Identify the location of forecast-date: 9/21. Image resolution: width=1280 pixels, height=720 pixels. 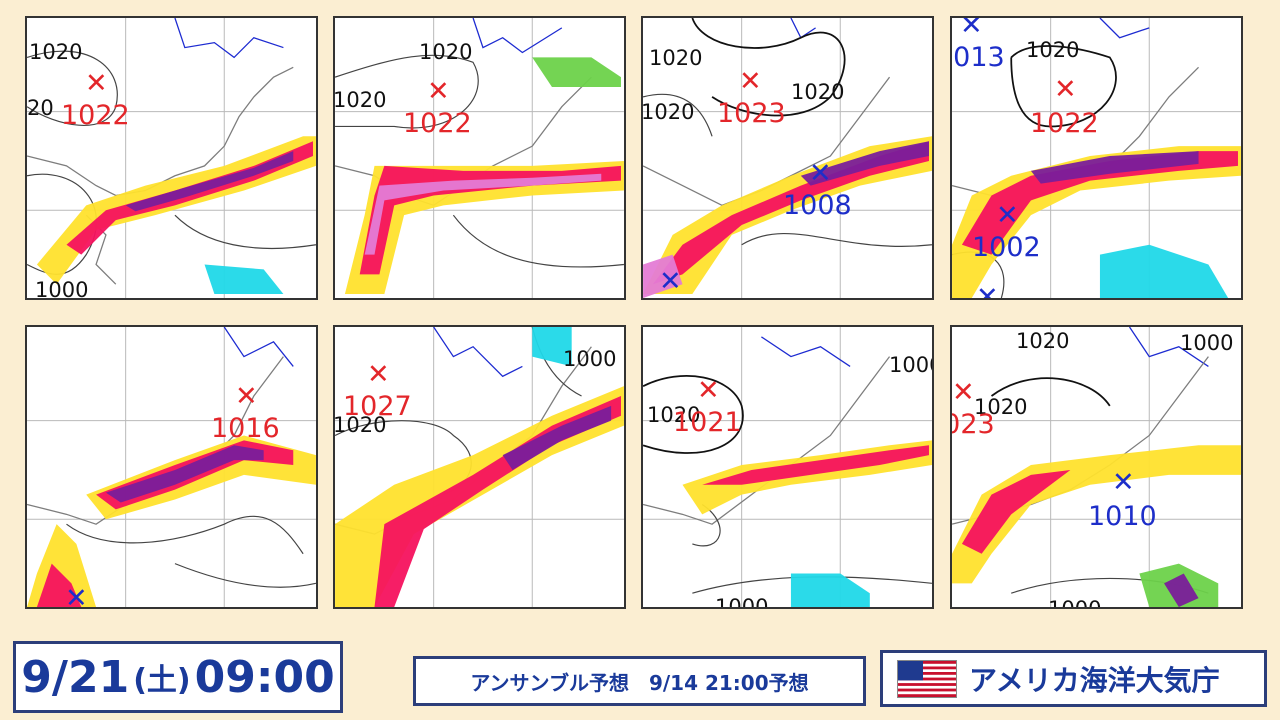
(75, 677).